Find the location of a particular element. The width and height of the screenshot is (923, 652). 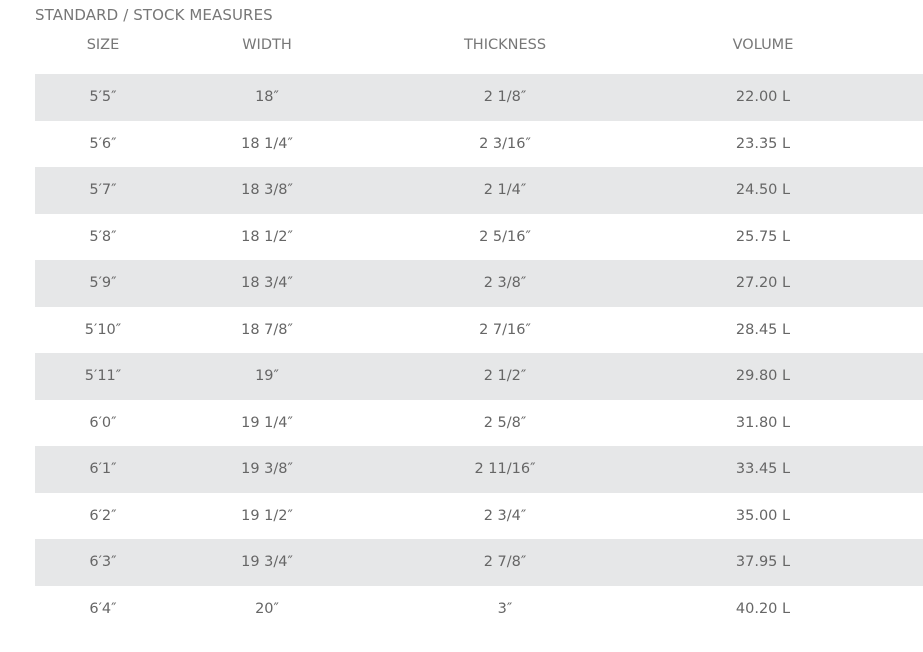

table-row: 5′5″ 18″ 2 1/8″ 22.00 L is located at coordinates (479, 97).